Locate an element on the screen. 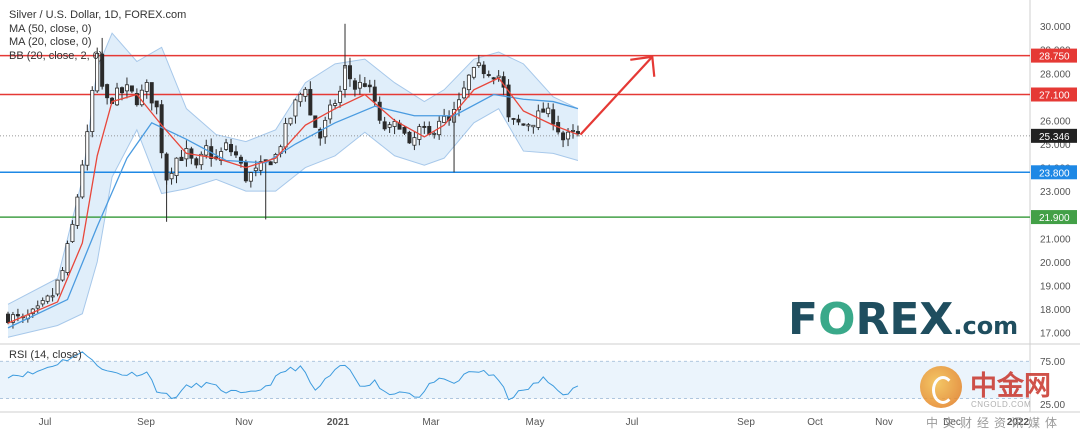 This screenshot has width=1080, height=438. x-tick-label-9: Nov is located at coordinates (884, 422).